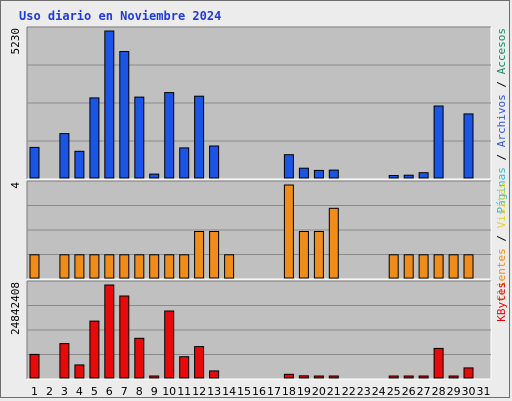  Describe the element at coordinates (394, 391) in the screenshot. I see `x-tick-label-25: 25` at that location.